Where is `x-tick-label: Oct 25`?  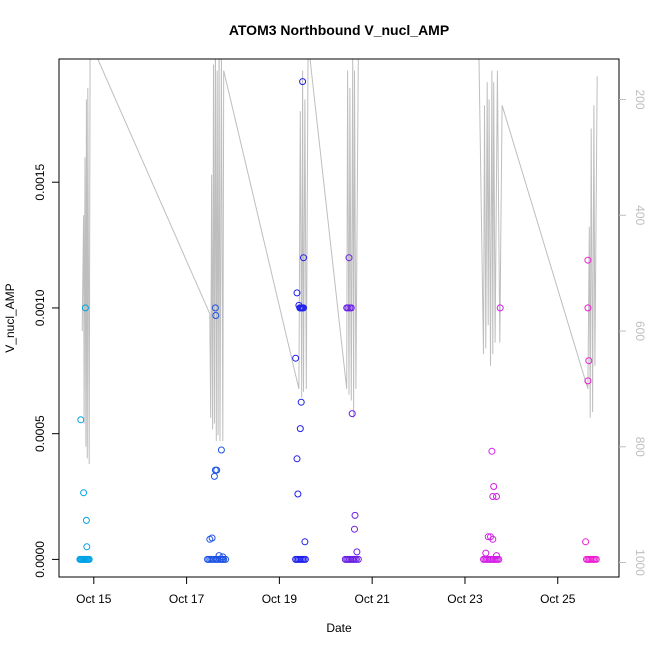 x-tick-label: Oct 25 is located at coordinates (558, 599).